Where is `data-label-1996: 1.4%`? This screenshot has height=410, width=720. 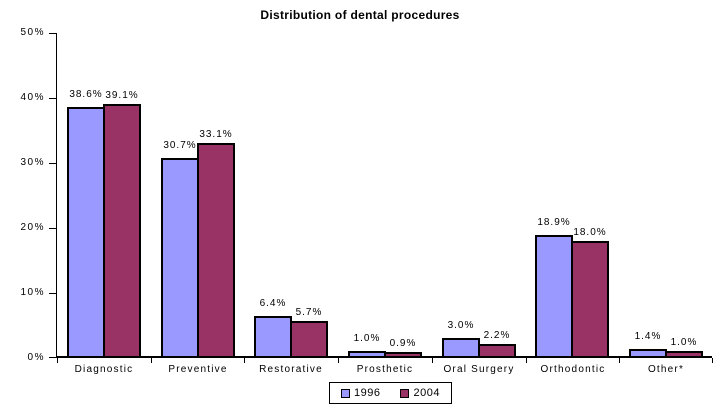
data-label-1996: 1.4% is located at coordinates (648, 336).